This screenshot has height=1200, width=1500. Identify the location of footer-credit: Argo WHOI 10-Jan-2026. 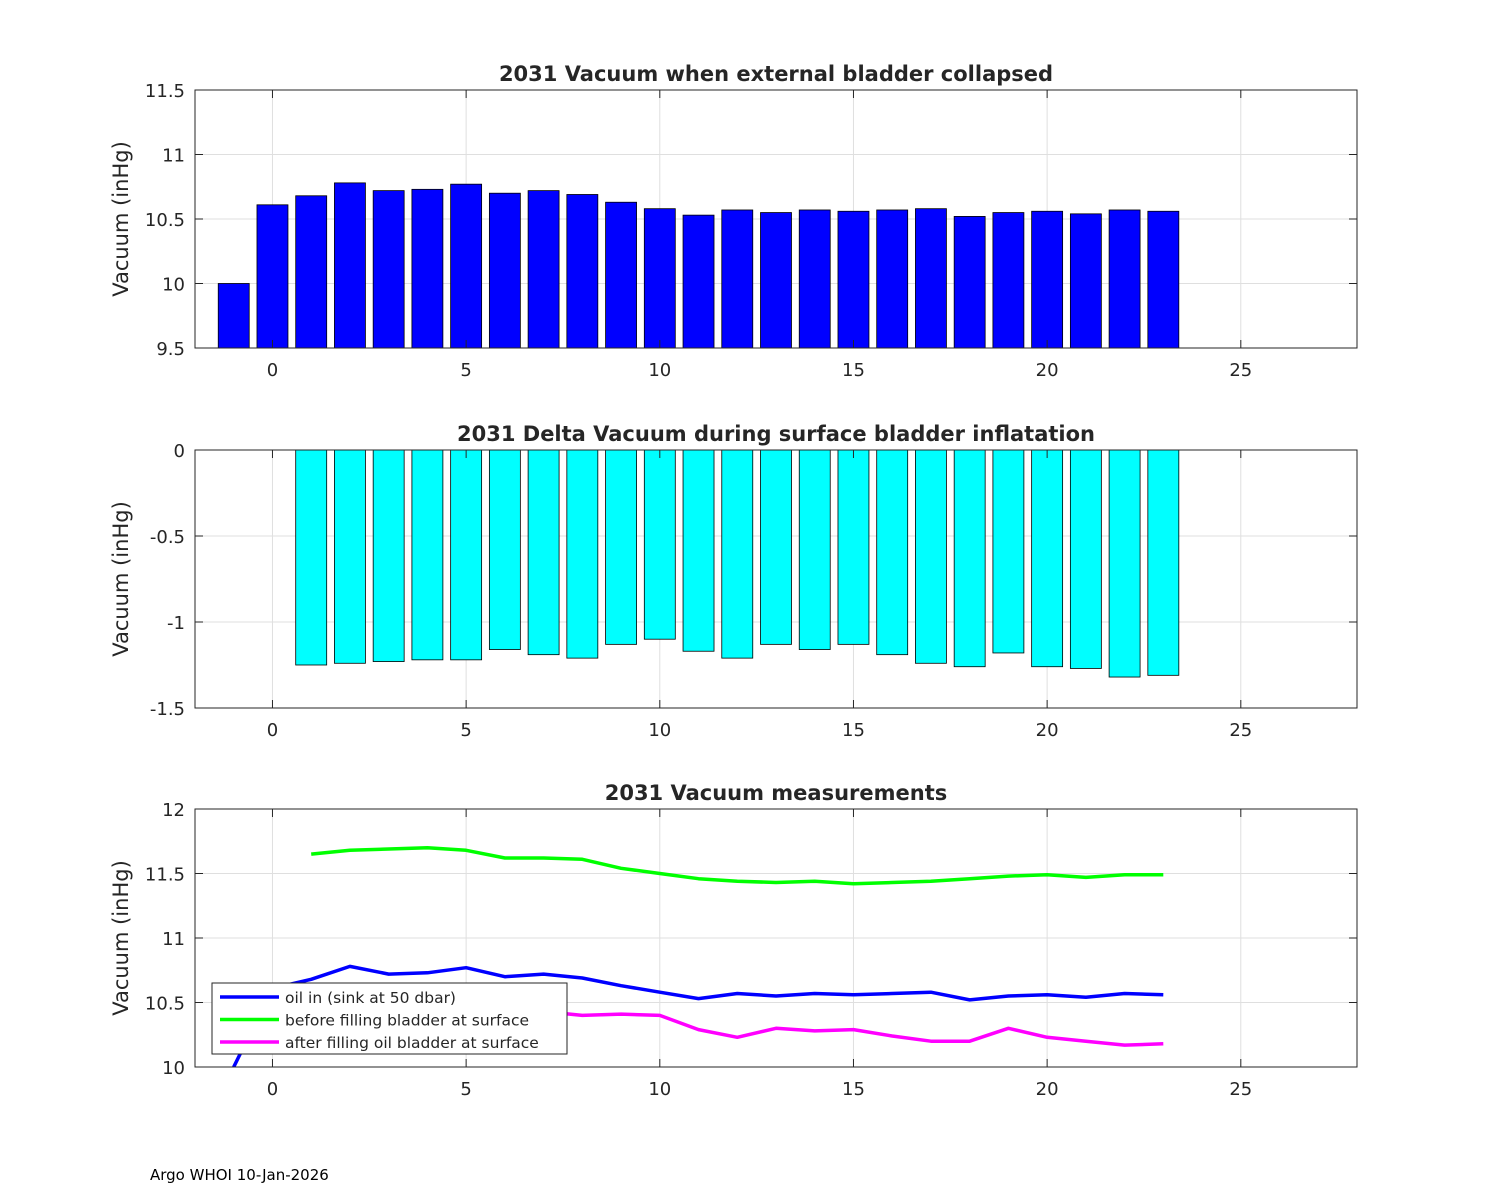
(239, 1175).